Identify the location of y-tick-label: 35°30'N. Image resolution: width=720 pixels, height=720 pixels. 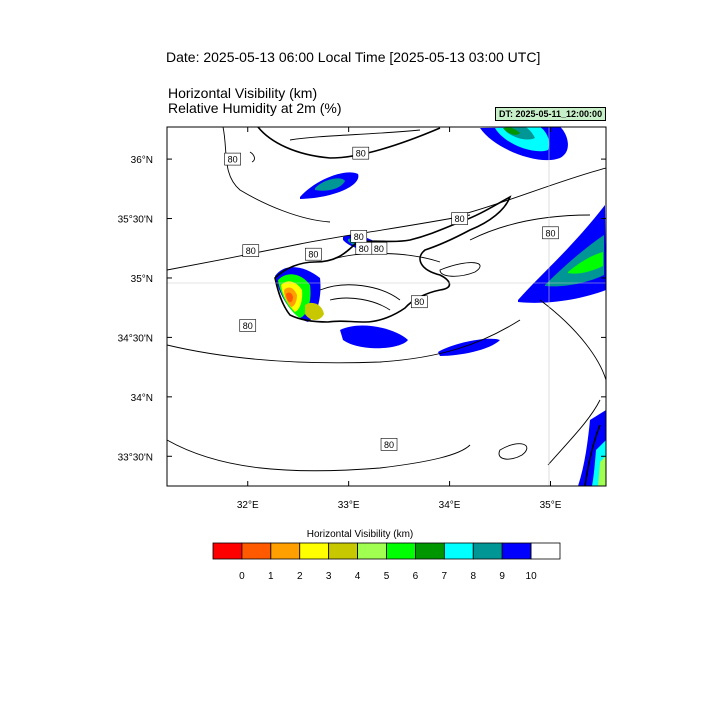
(135, 220).